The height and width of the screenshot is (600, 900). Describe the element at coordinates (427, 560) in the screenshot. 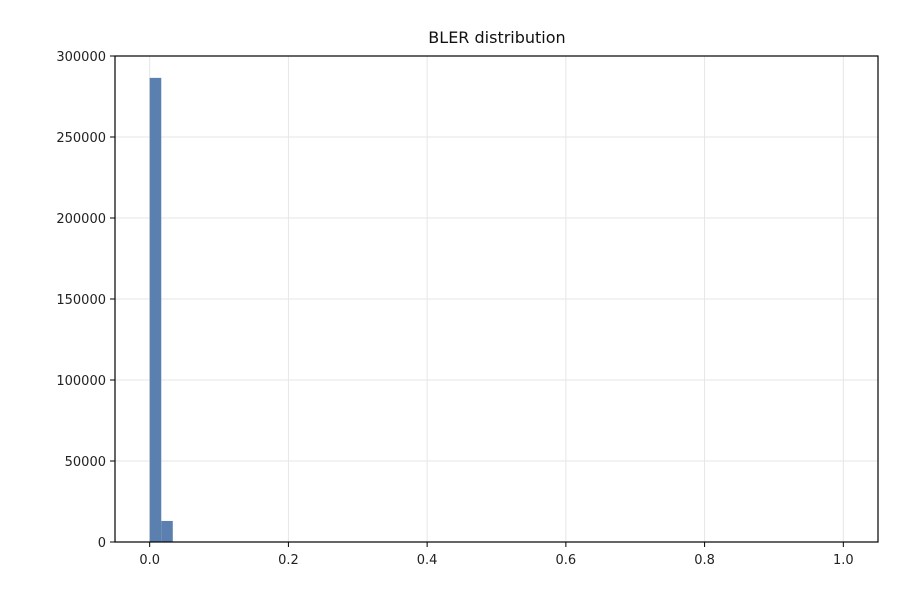

I see `x-tick-label: 0.4` at that location.